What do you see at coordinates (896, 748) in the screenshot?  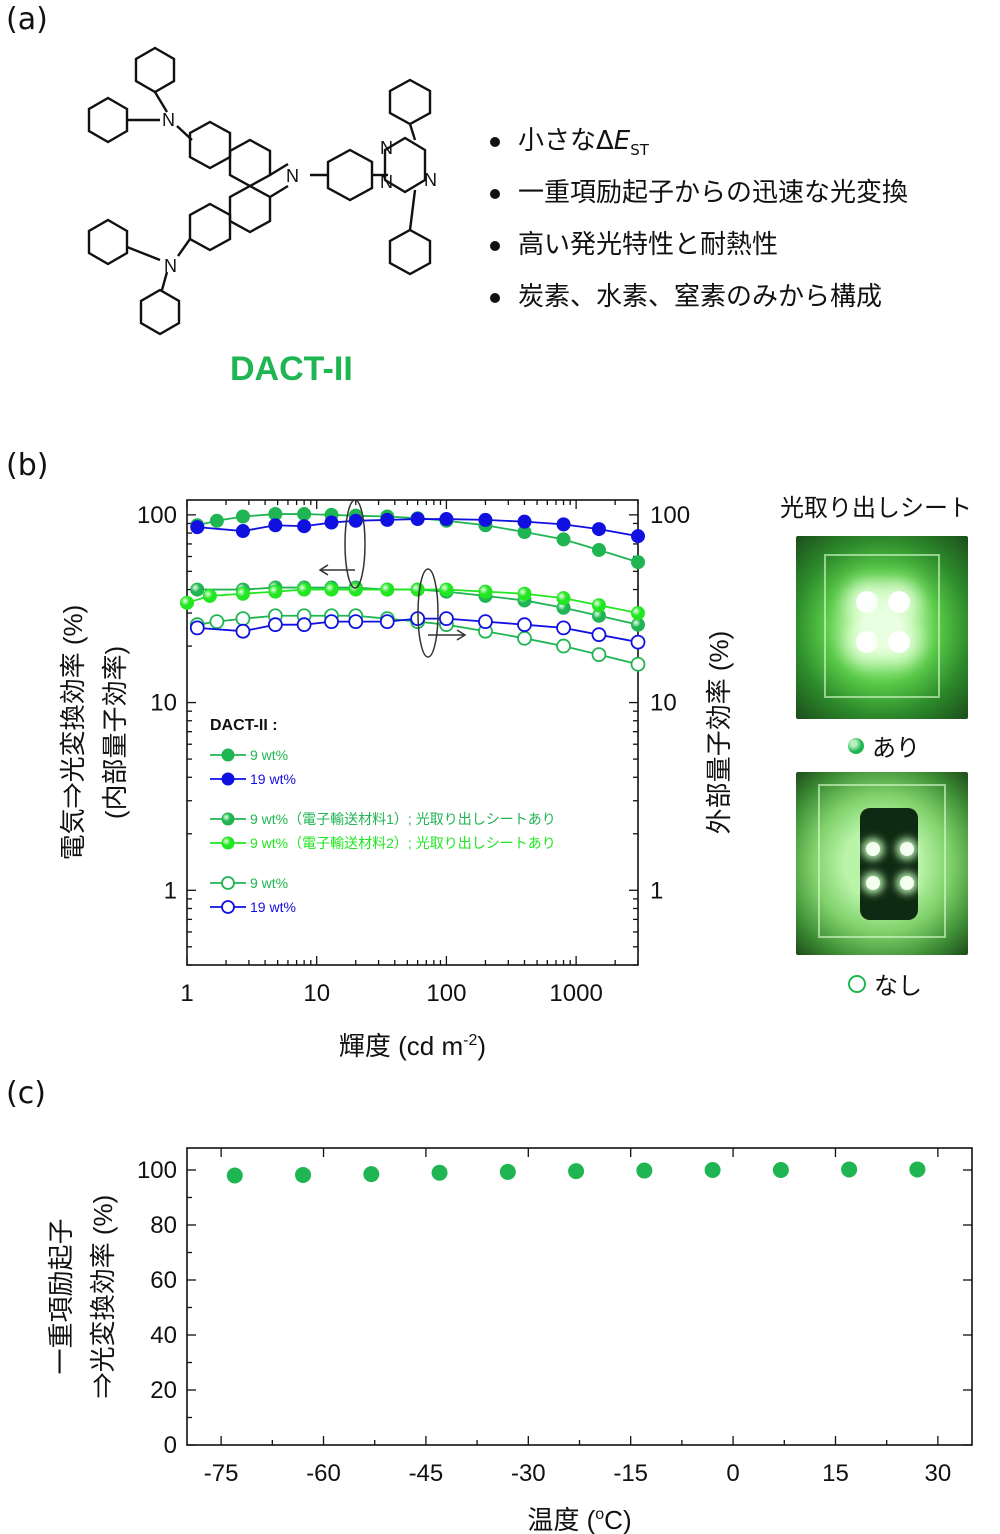 I see `with-sheet-text: あり` at bounding box center [896, 748].